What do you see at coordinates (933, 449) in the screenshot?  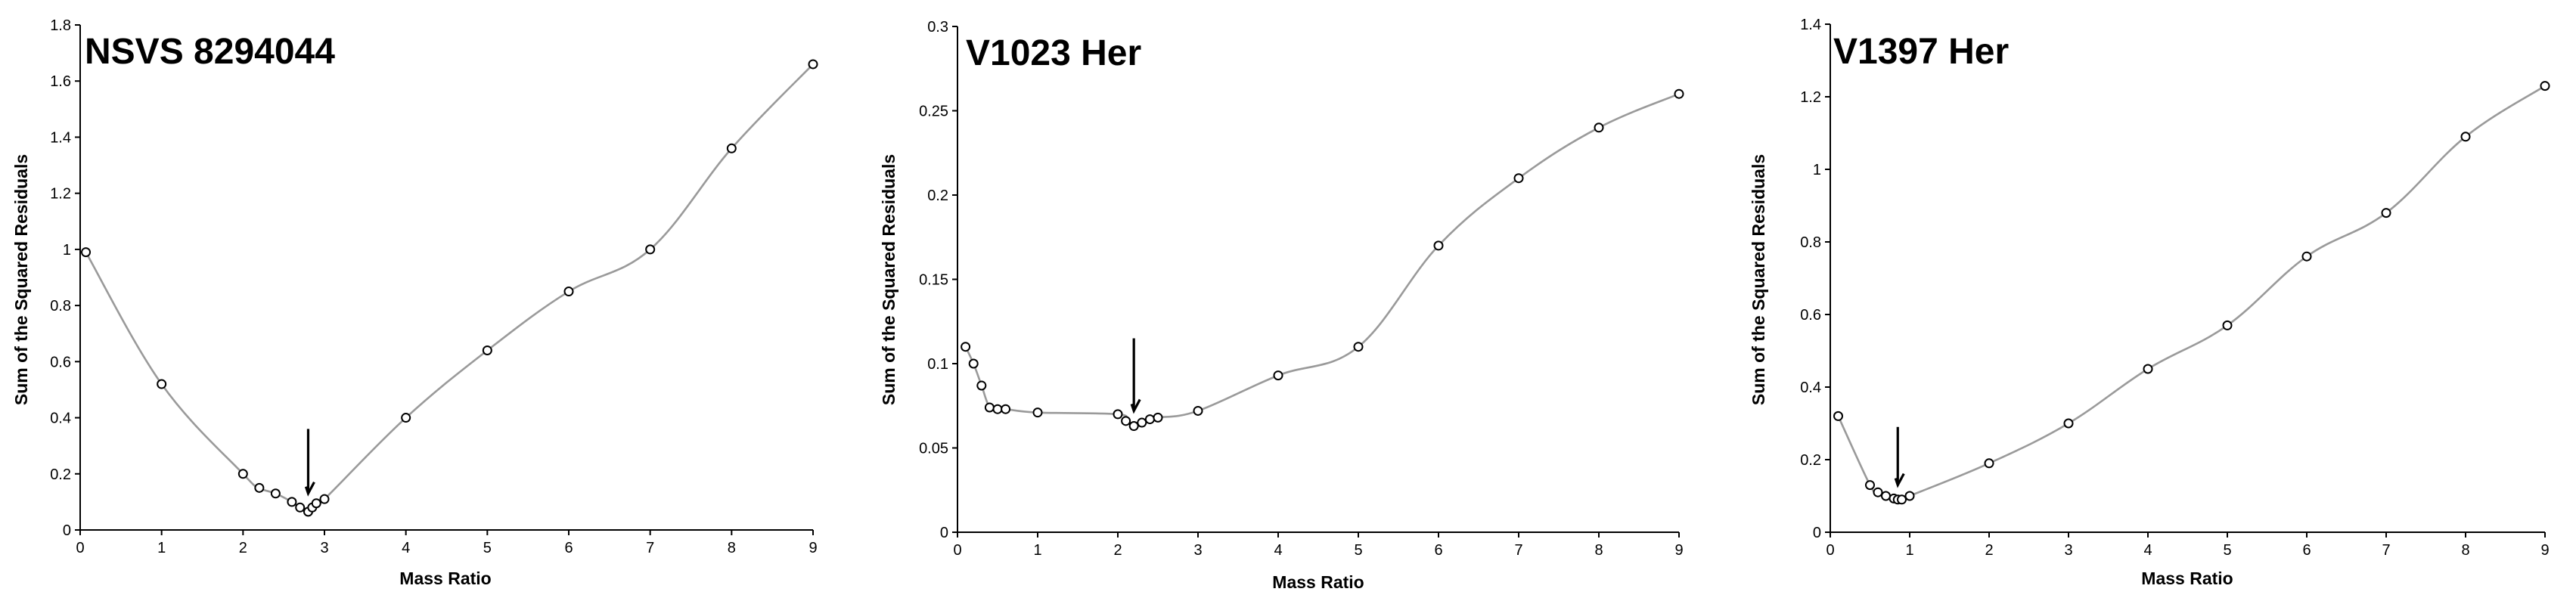 I see `y-tick-label: 0.05` at bounding box center [933, 449].